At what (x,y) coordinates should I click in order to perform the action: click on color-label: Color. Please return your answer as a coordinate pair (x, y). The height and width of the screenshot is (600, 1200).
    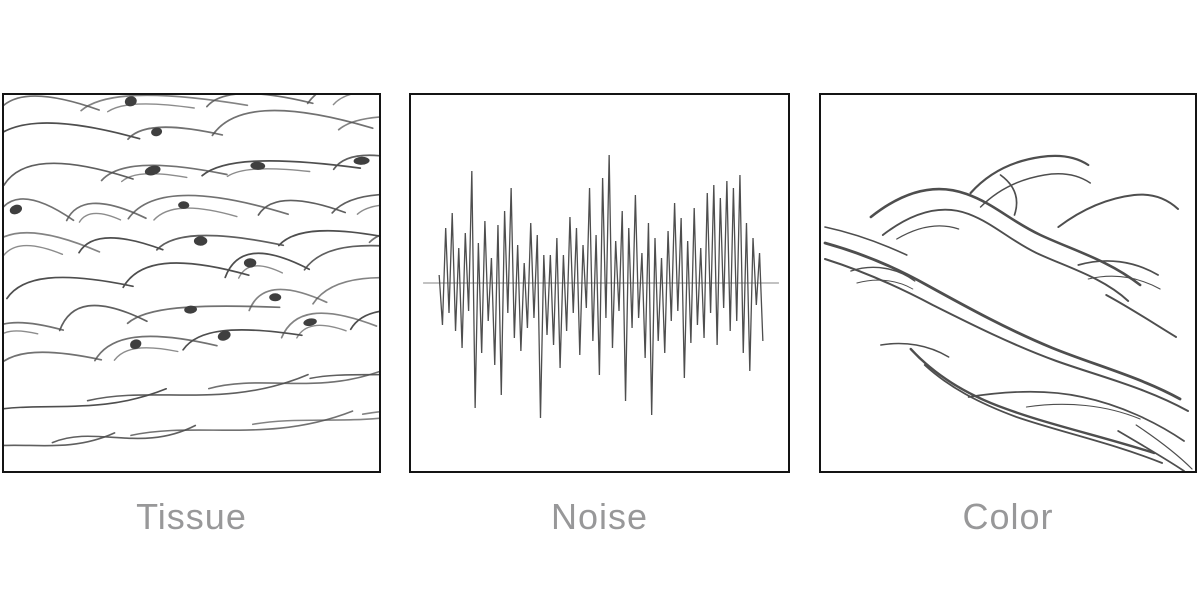
    Looking at the image, I should click on (1008, 516).